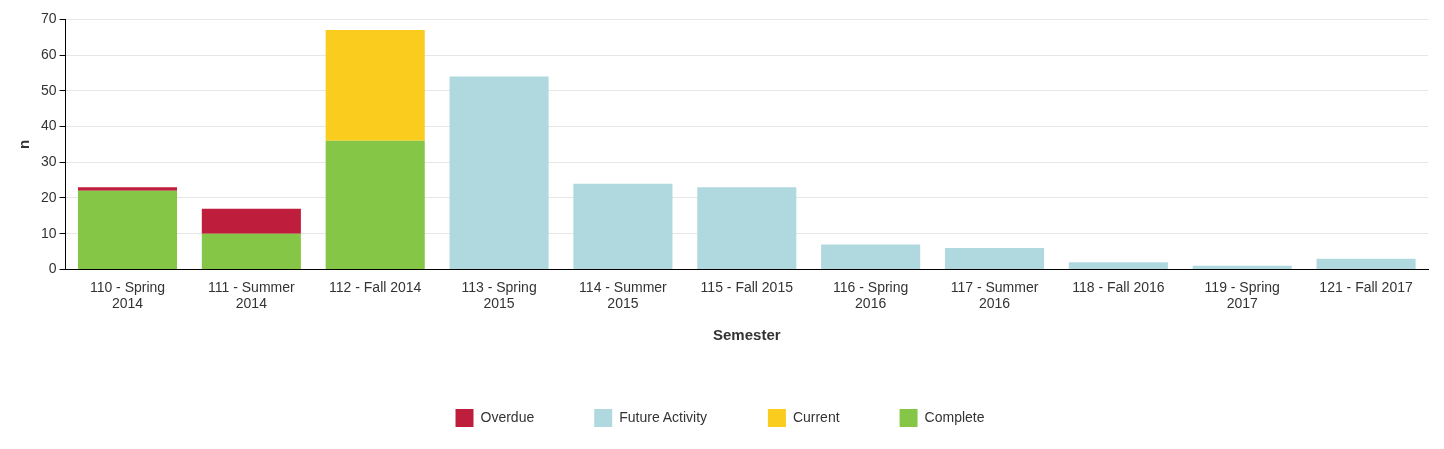 This screenshot has height=449, width=1444. I want to click on legend-label: Future Activity, so click(663, 416).